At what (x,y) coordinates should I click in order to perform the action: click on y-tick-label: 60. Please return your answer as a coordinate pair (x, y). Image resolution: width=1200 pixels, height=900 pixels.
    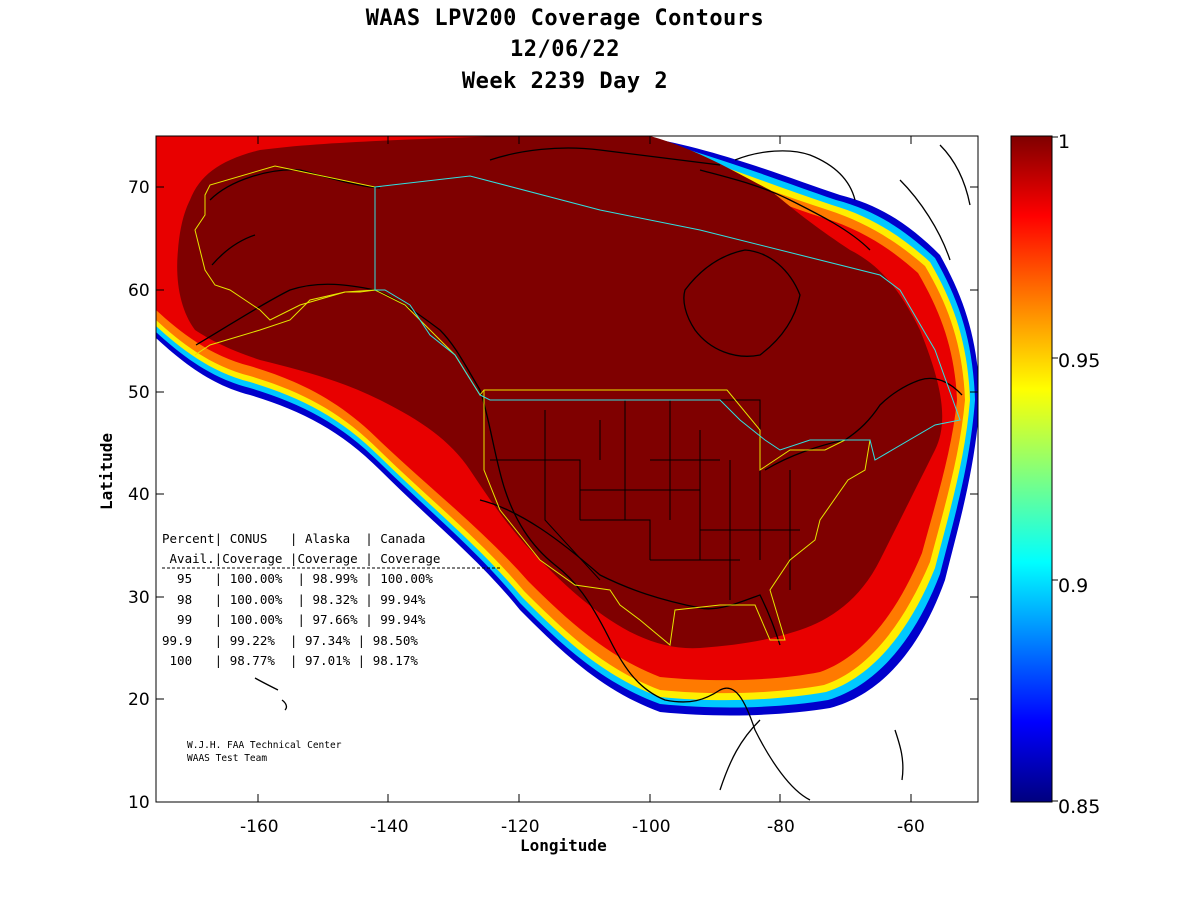
    Looking at the image, I should click on (139, 291).